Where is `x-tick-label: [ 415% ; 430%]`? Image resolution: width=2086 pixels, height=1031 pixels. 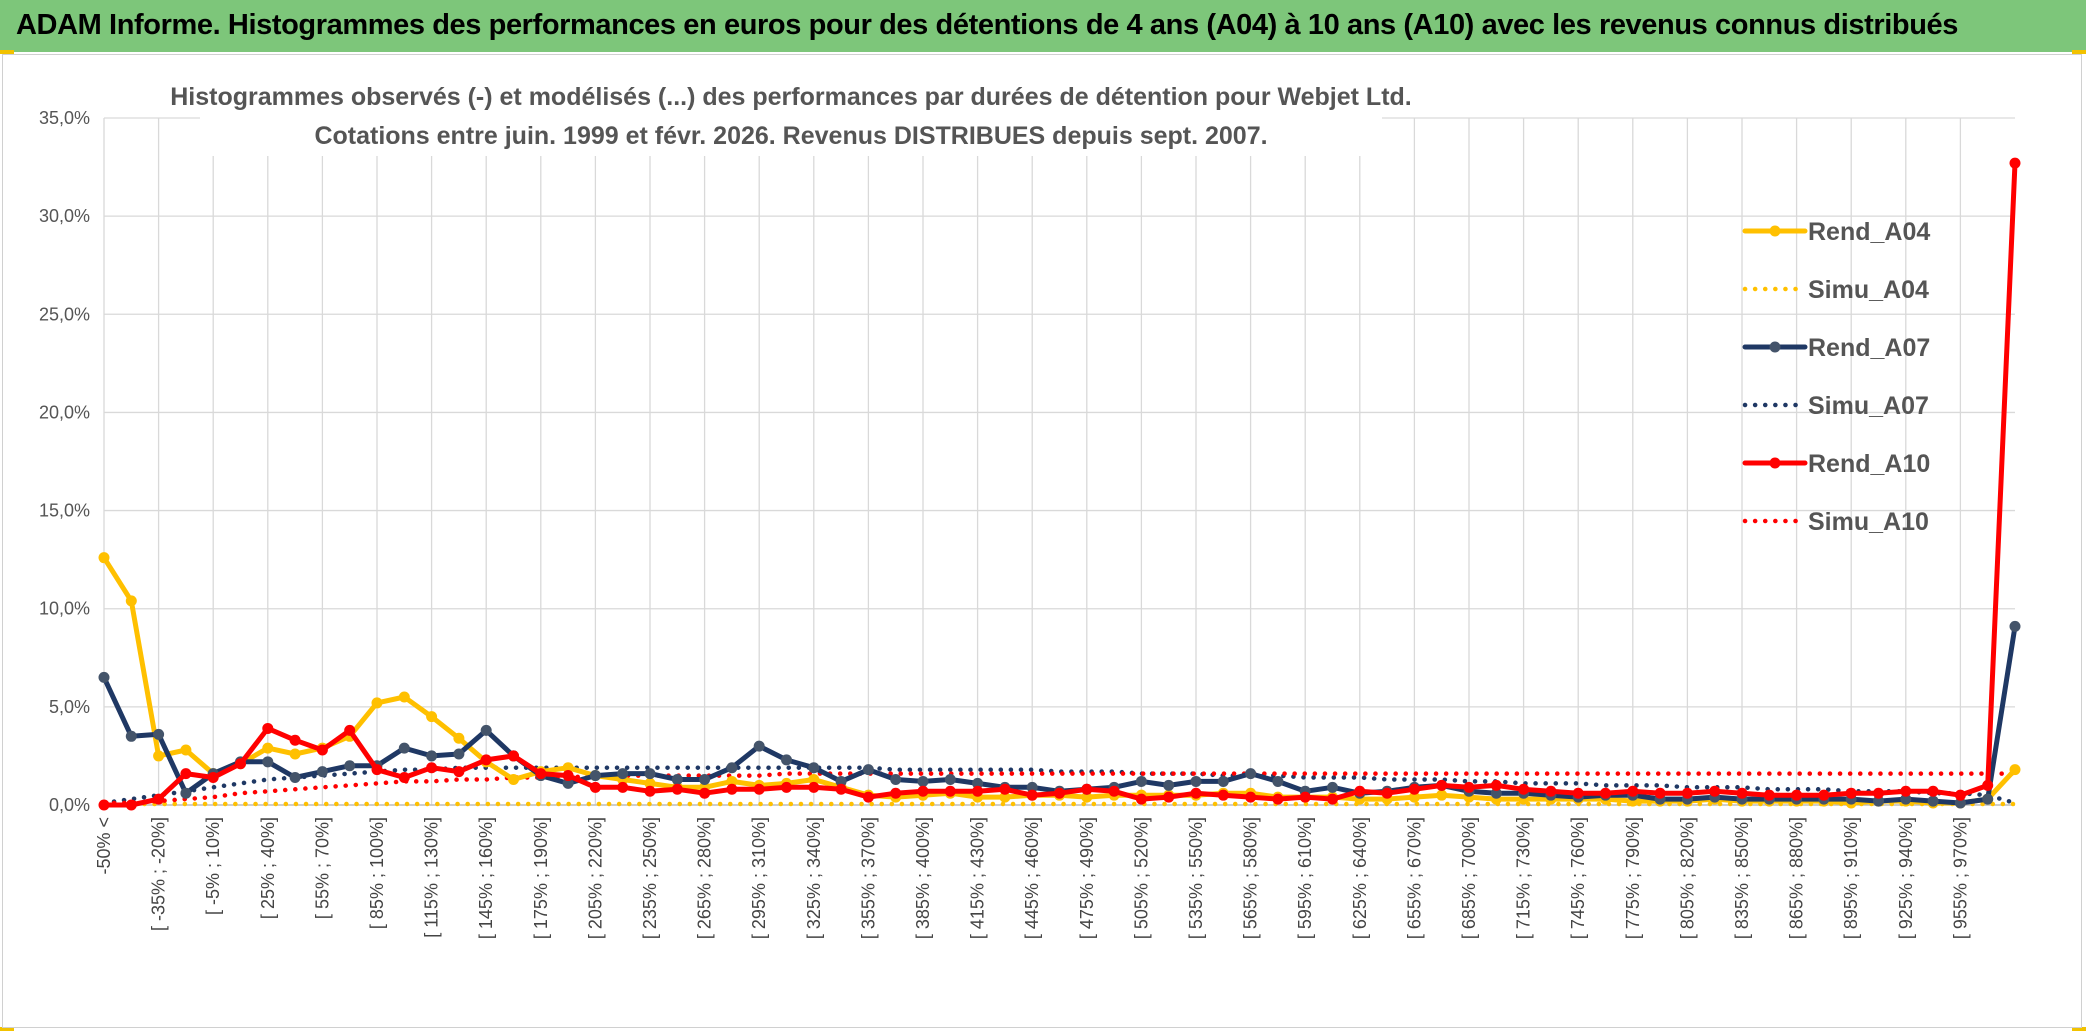 x-tick-label: [ 415% ; 430%] is located at coordinates (978, 878).